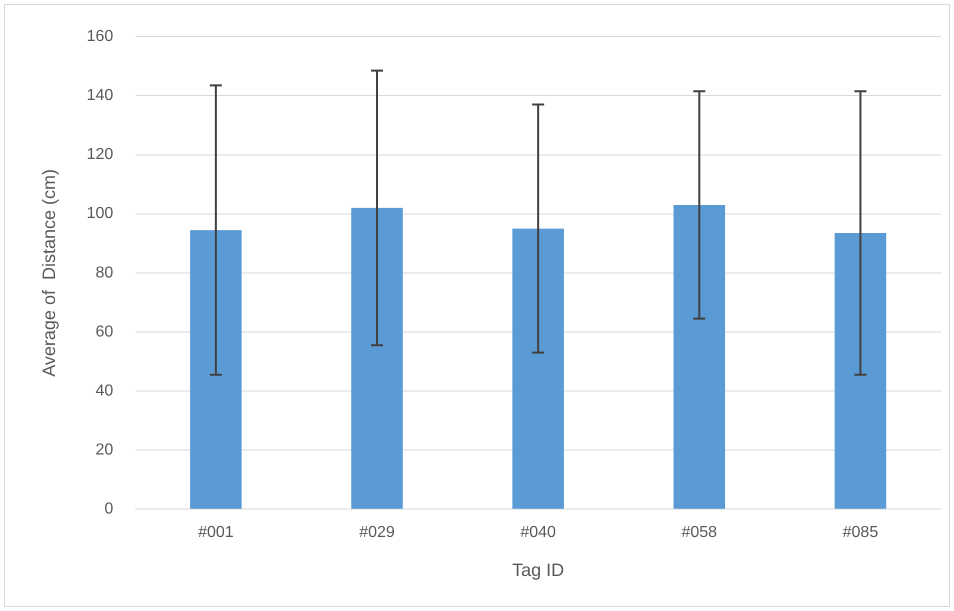 Image resolution: width=954 pixels, height=611 pixels. What do you see at coordinates (109, 509) in the screenshot?
I see `y-tick-label: 0` at bounding box center [109, 509].